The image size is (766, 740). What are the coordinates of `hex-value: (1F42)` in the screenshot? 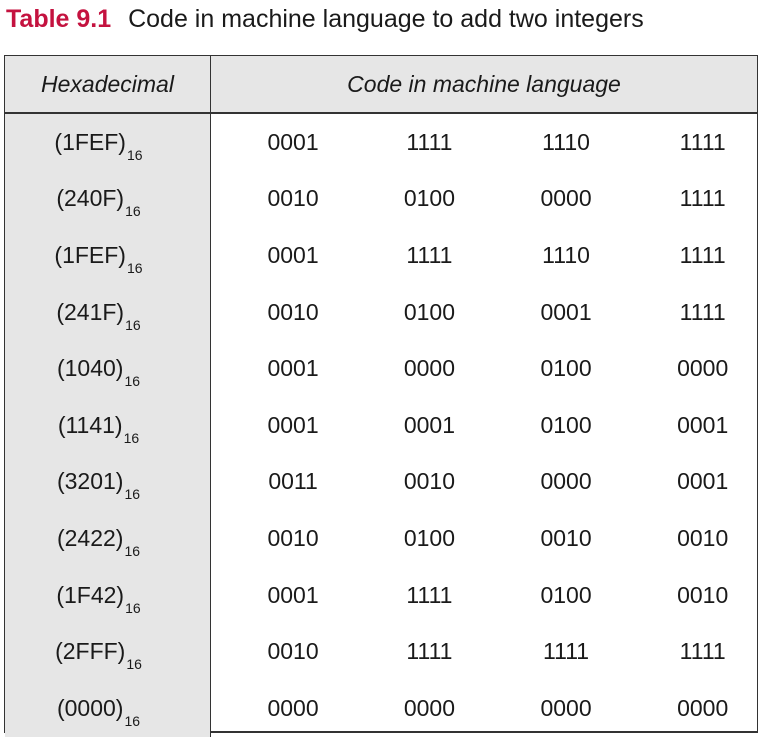 It's located at (90, 594).